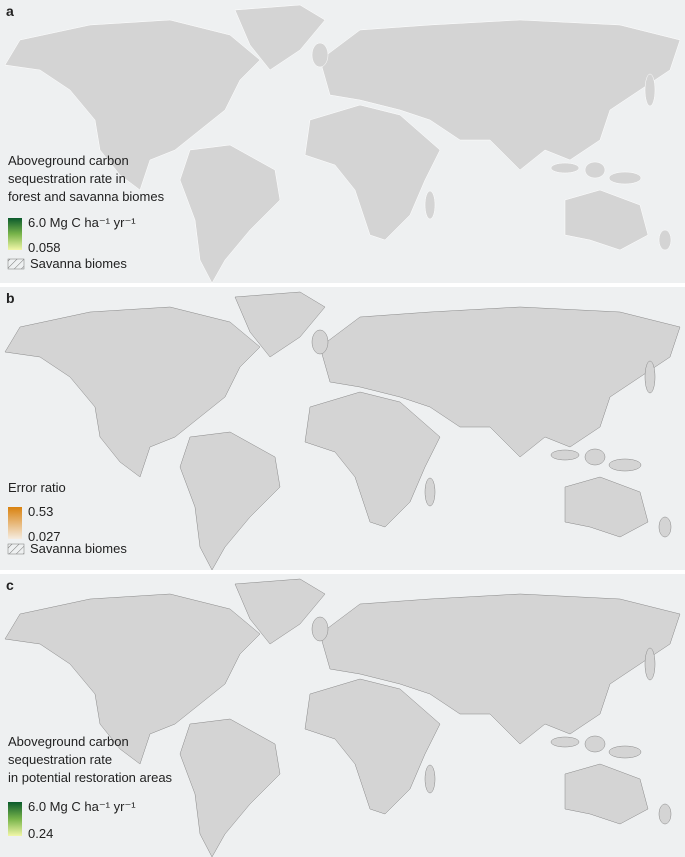 Image resolution: width=685 pixels, height=857 pixels. What do you see at coordinates (10, 298) in the screenshot?
I see `panel-label: b` at bounding box center [10, 298].